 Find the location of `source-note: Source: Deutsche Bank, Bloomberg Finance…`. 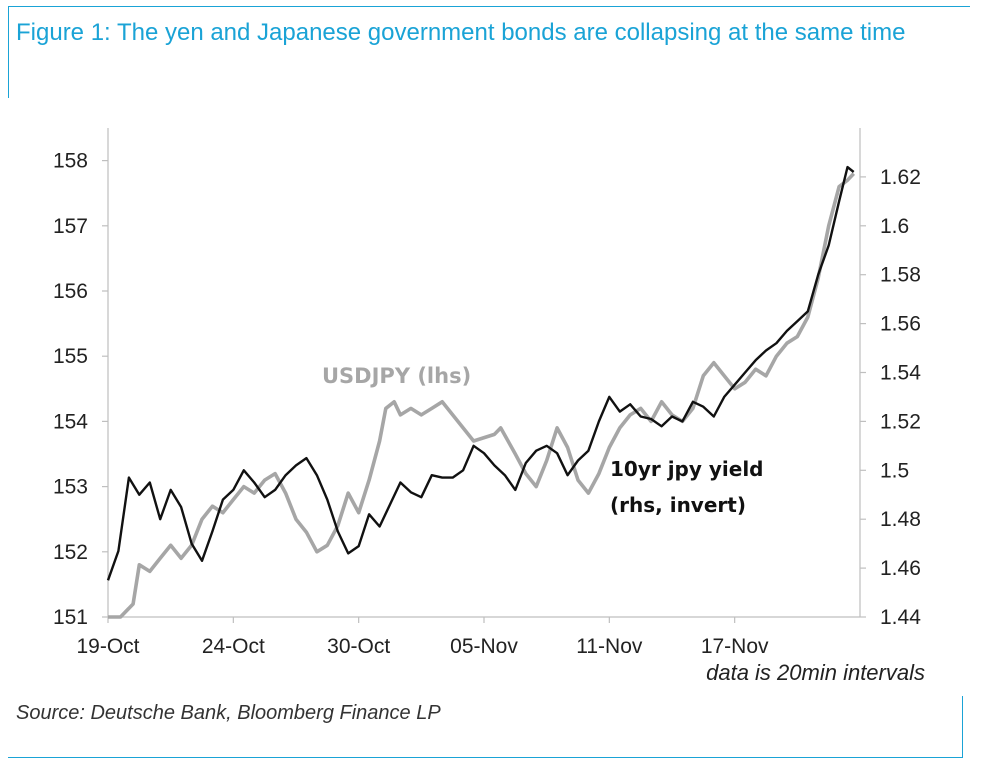

source-note: Source: Deutsche Bank, Bloomberg Finance… is located at coordinates (228, 713).